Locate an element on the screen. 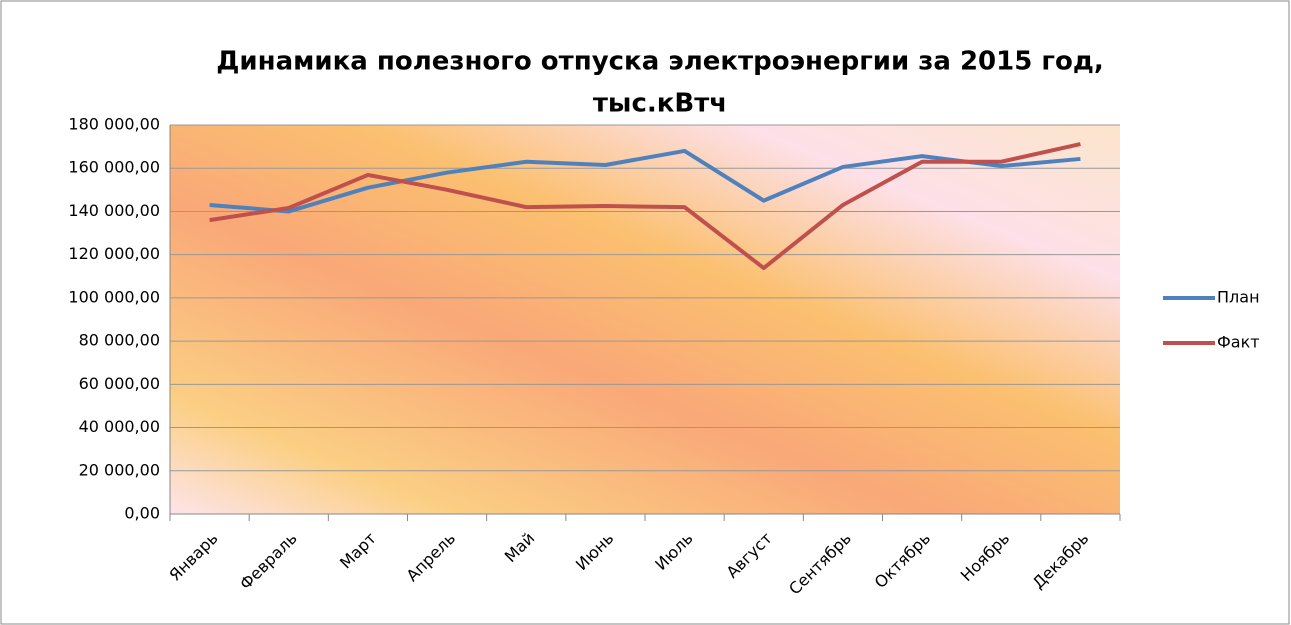  y-tick-label: 40 000,00 is located at coordinates (119, 426).